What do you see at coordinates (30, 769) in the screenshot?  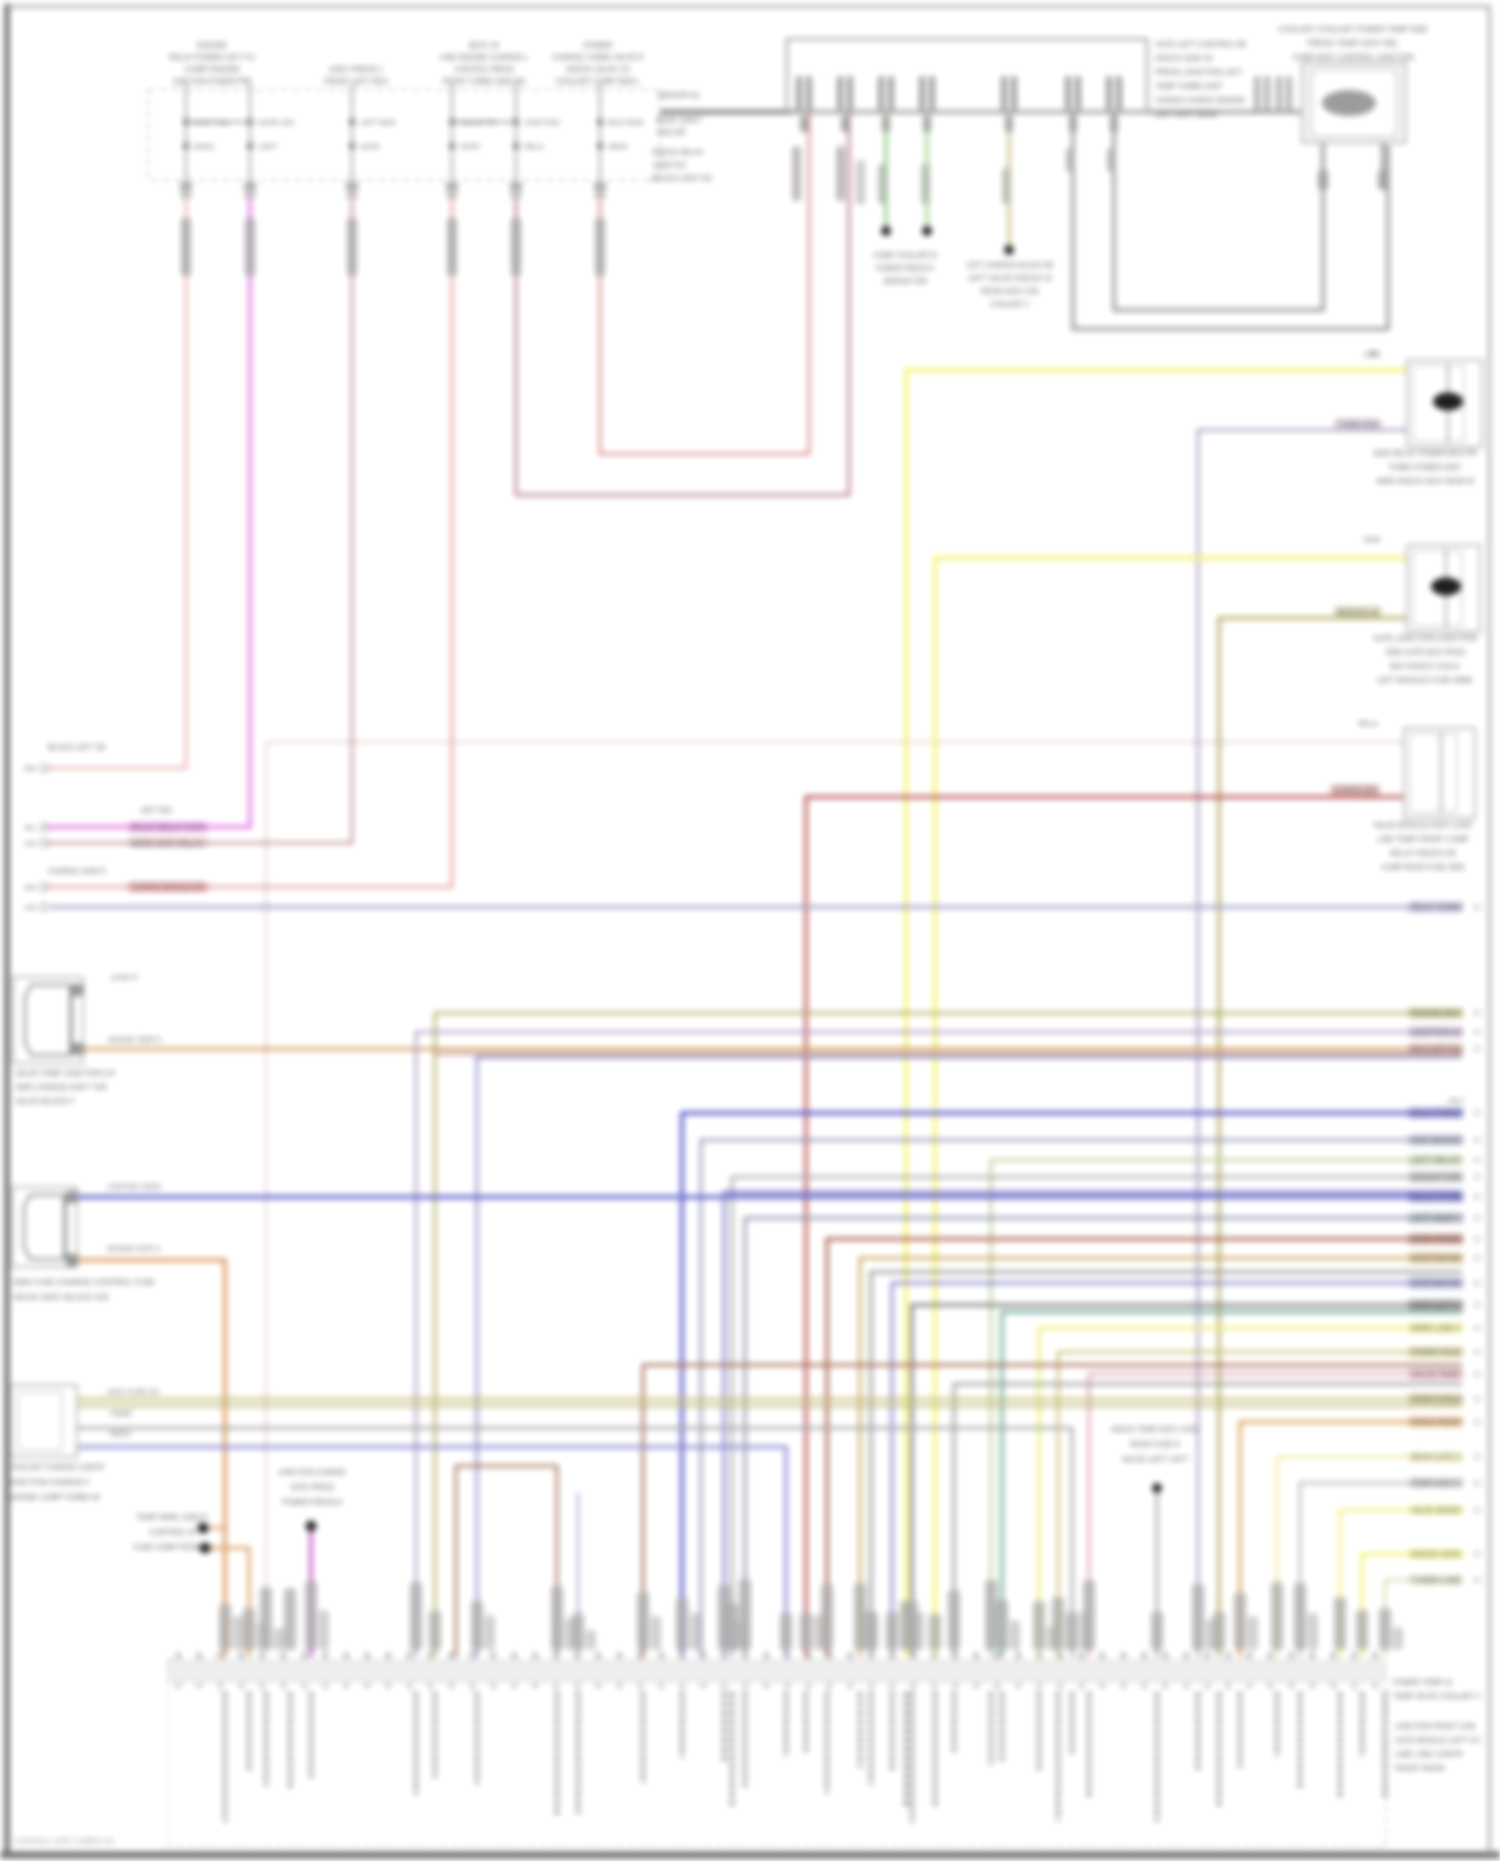 I see `svg-text: ENG` at bounding box center [30, 769].